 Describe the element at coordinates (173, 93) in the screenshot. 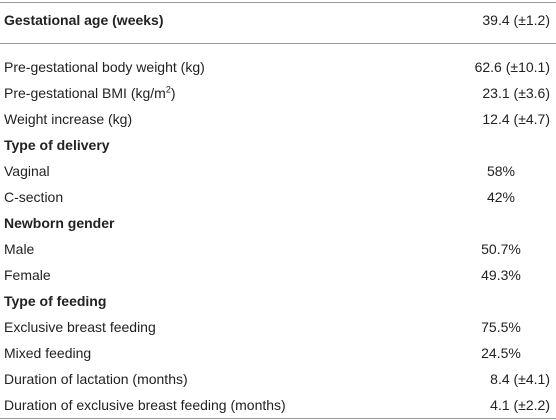

I see `row-label-suffix: )` at that location.